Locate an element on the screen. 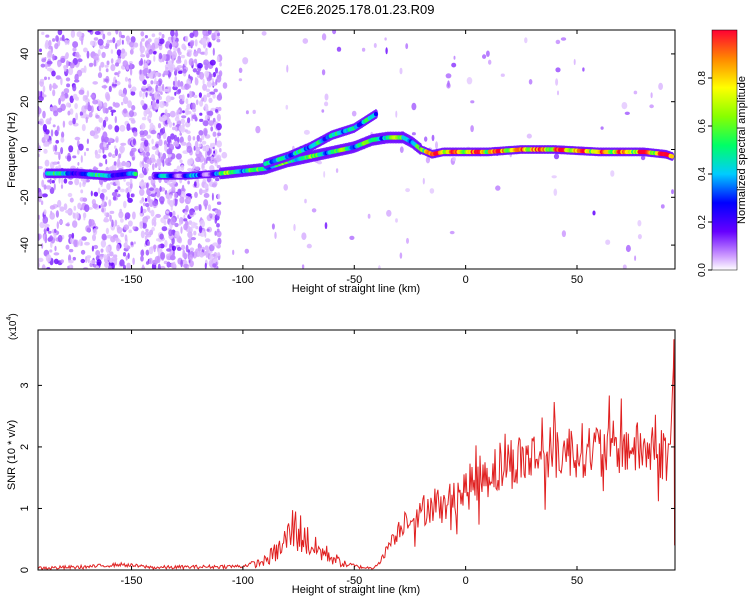  top-x-tick-label: 0 is located at coordinates (466, 280).